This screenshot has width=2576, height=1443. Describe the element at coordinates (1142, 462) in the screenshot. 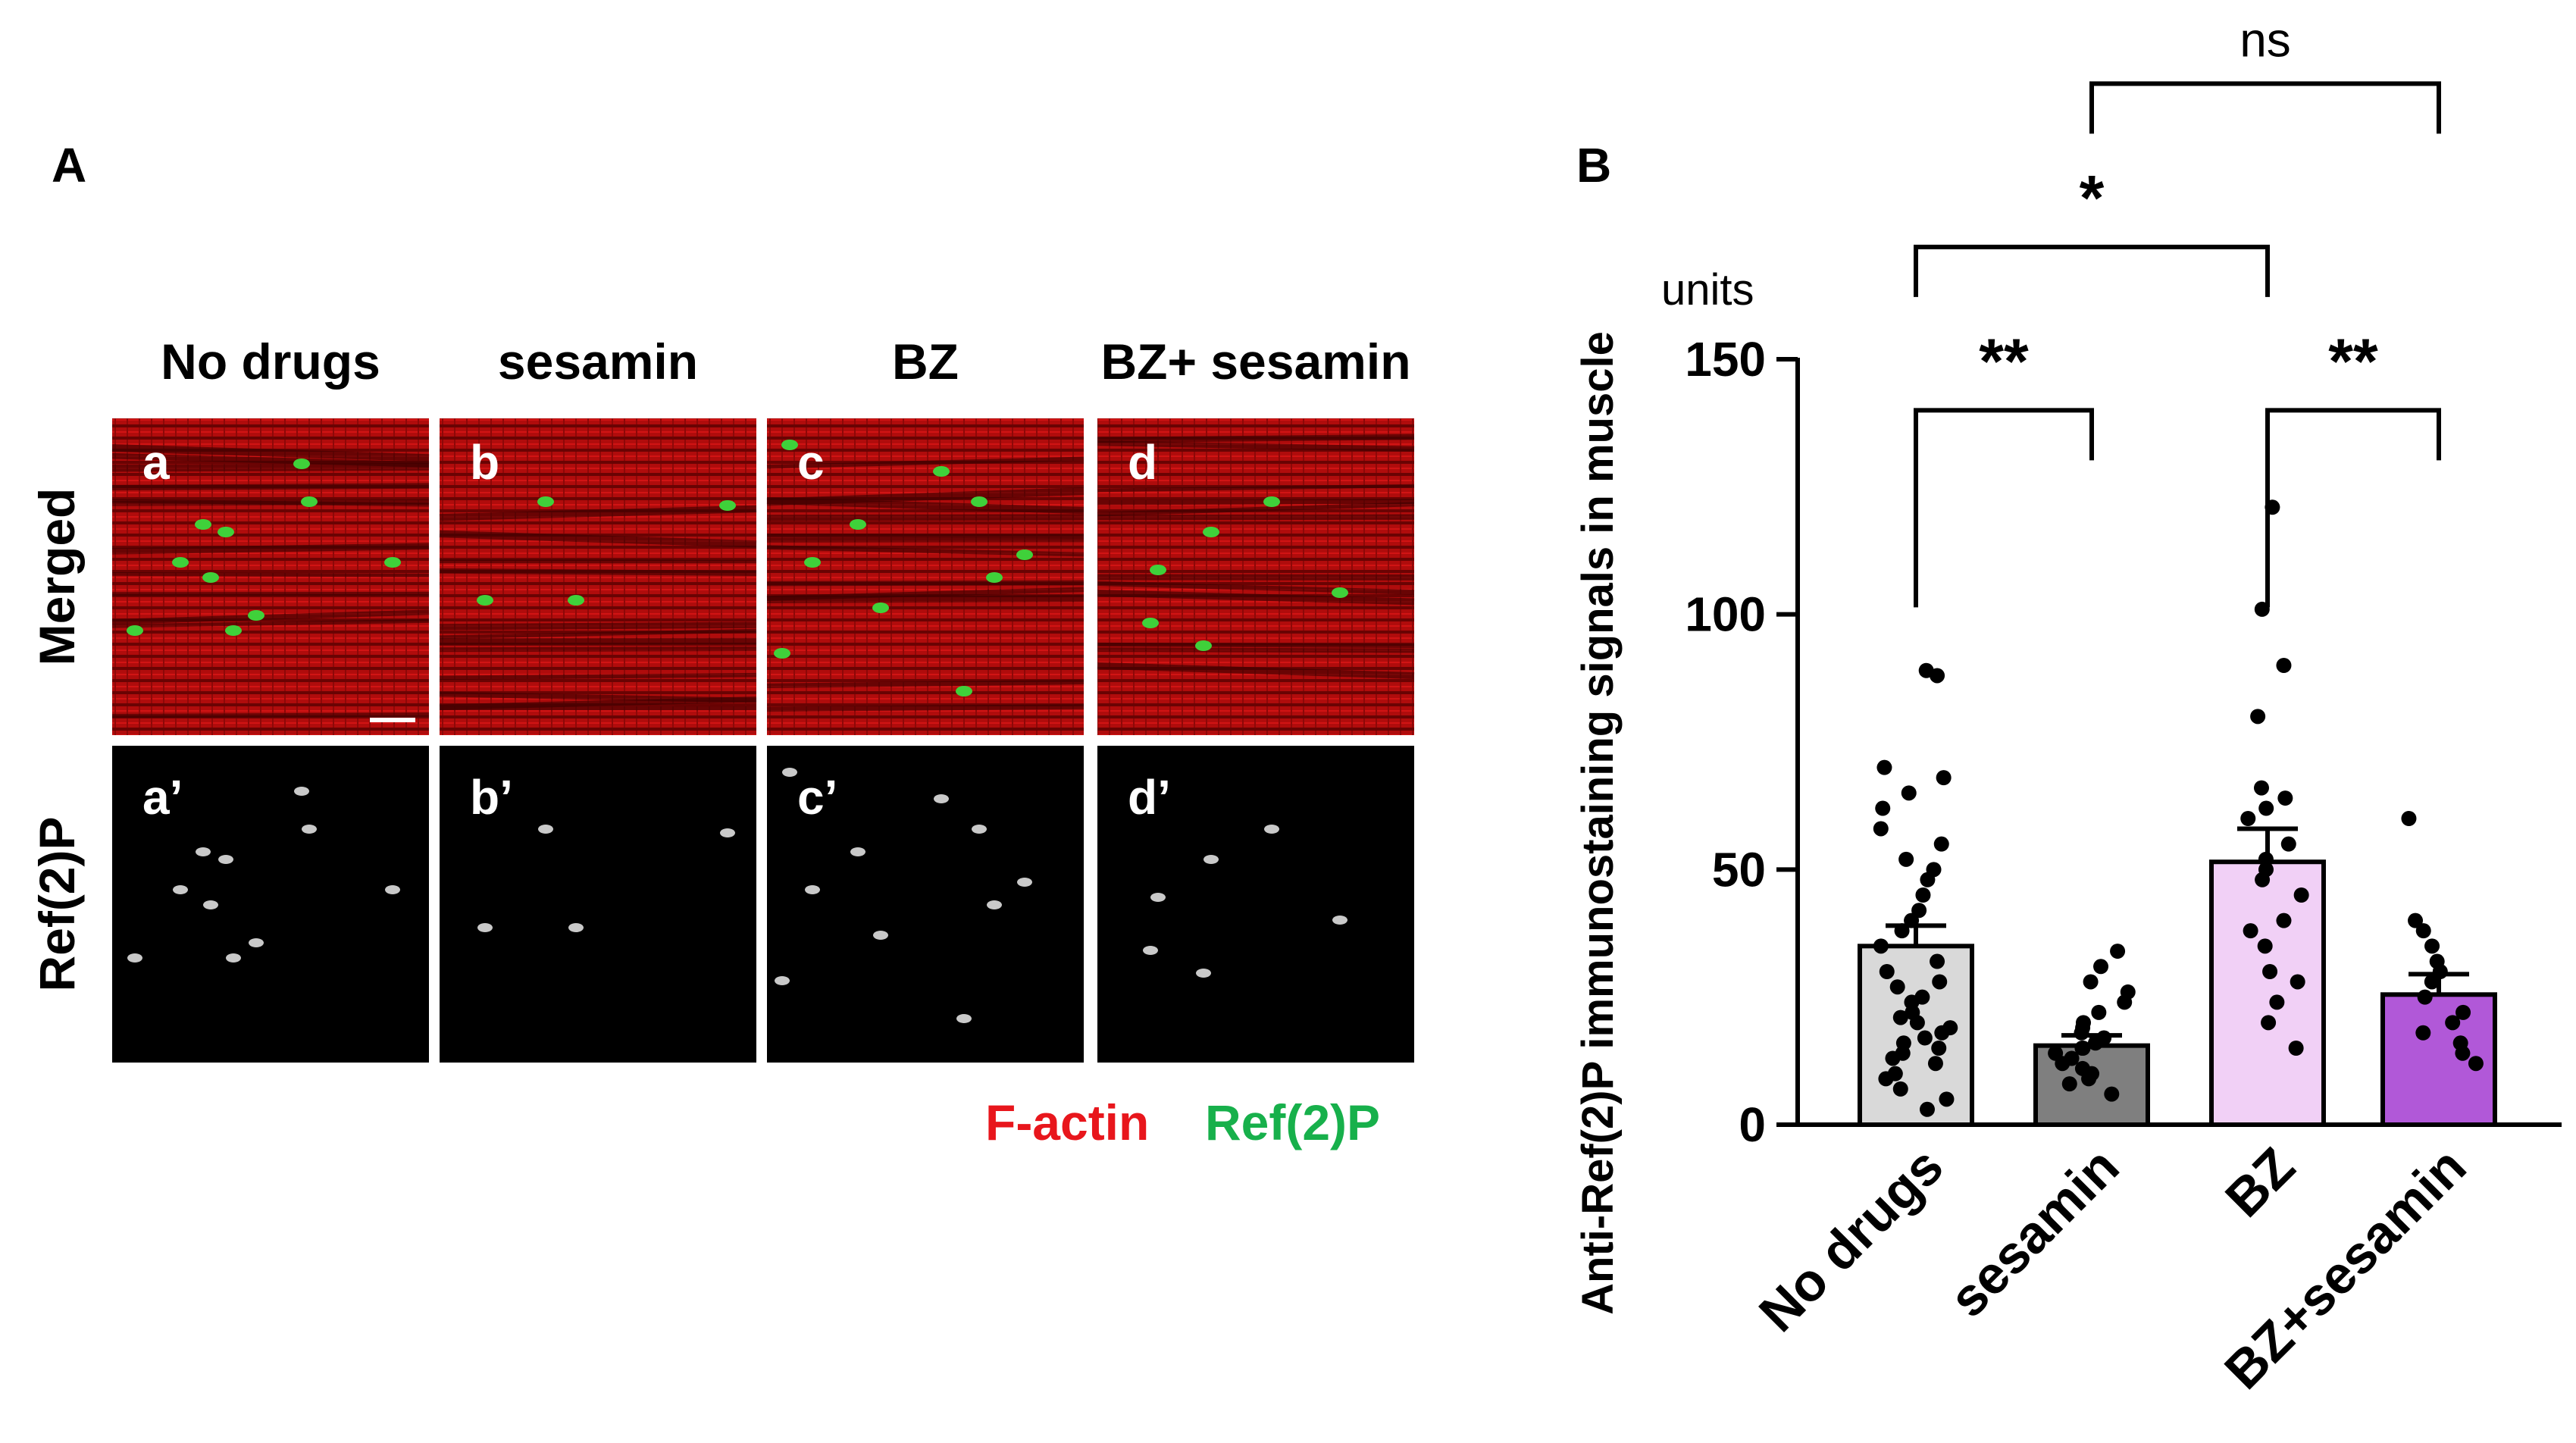

I see `panel-letter: d` at that location.